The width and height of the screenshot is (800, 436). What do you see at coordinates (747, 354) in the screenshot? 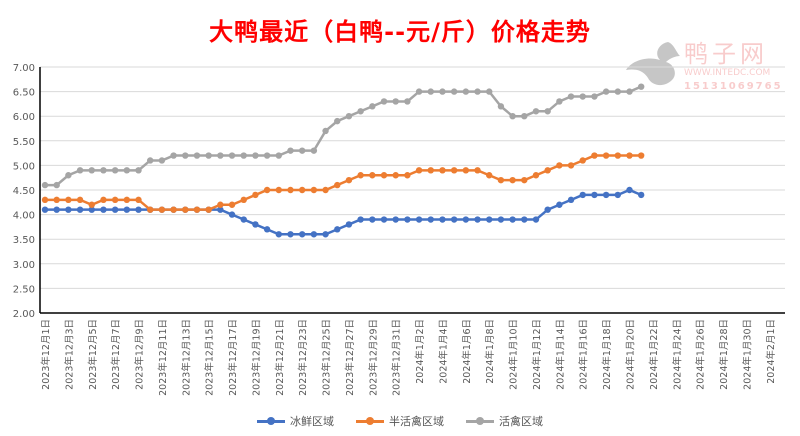
I see `x-tick-label: 2024年1月30日` at bounding box center [747, 354].